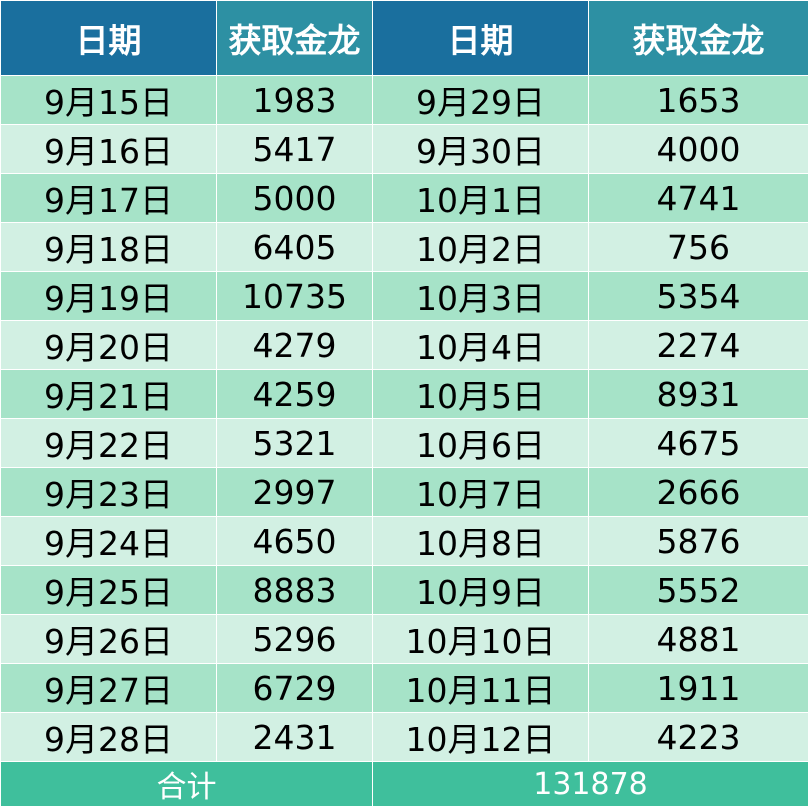 The height and width of the screenshot is (807, 808). Describe the element at coordinates (295, 100) in the screenshot. I see `gold-dragon-cell: 1983` at that location.